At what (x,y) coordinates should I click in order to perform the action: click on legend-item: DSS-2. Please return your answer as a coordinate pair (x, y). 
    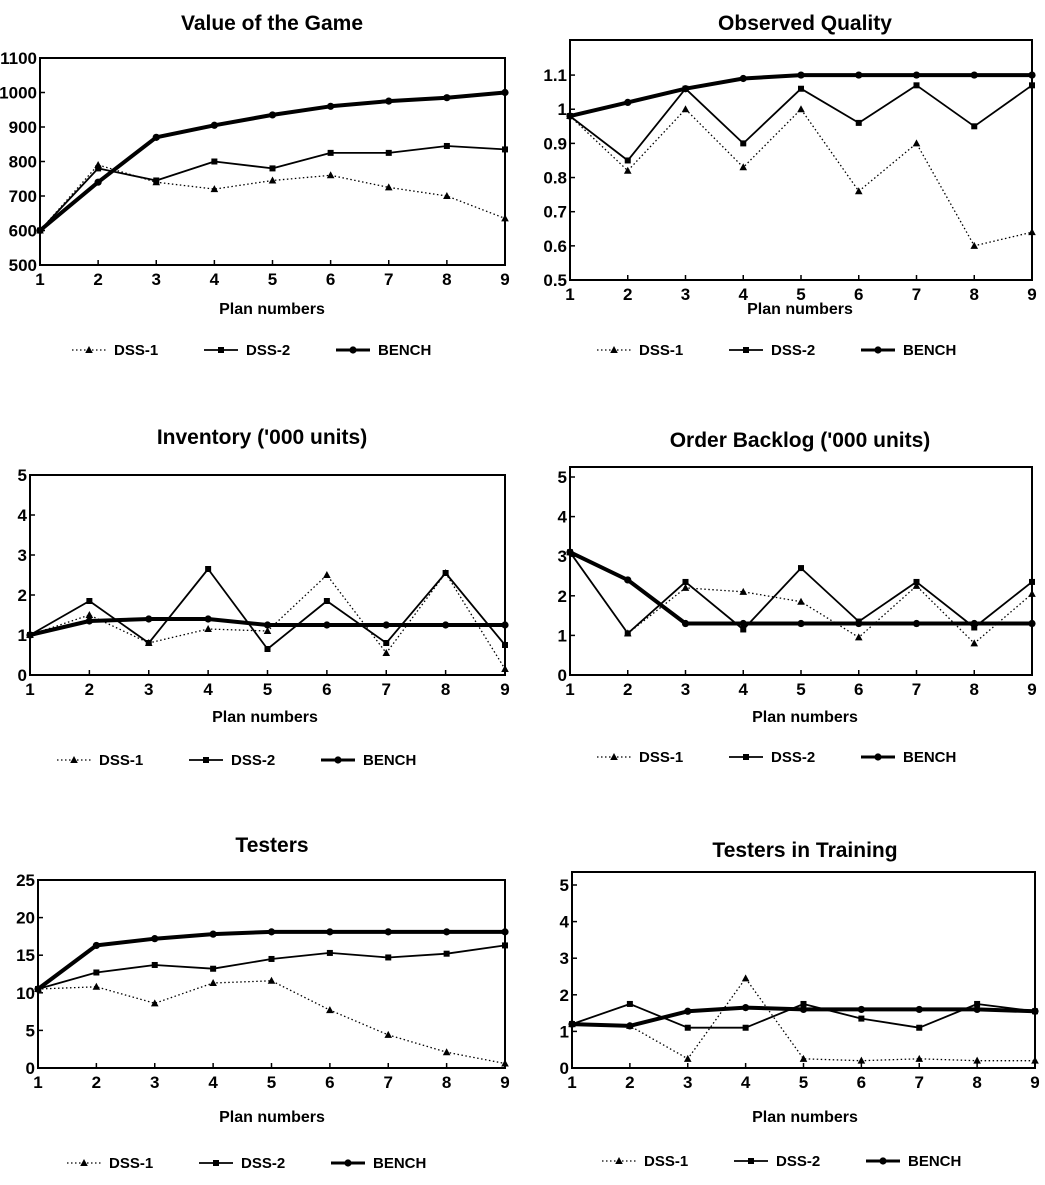
    Looking at the image, I should click on (232, 760).